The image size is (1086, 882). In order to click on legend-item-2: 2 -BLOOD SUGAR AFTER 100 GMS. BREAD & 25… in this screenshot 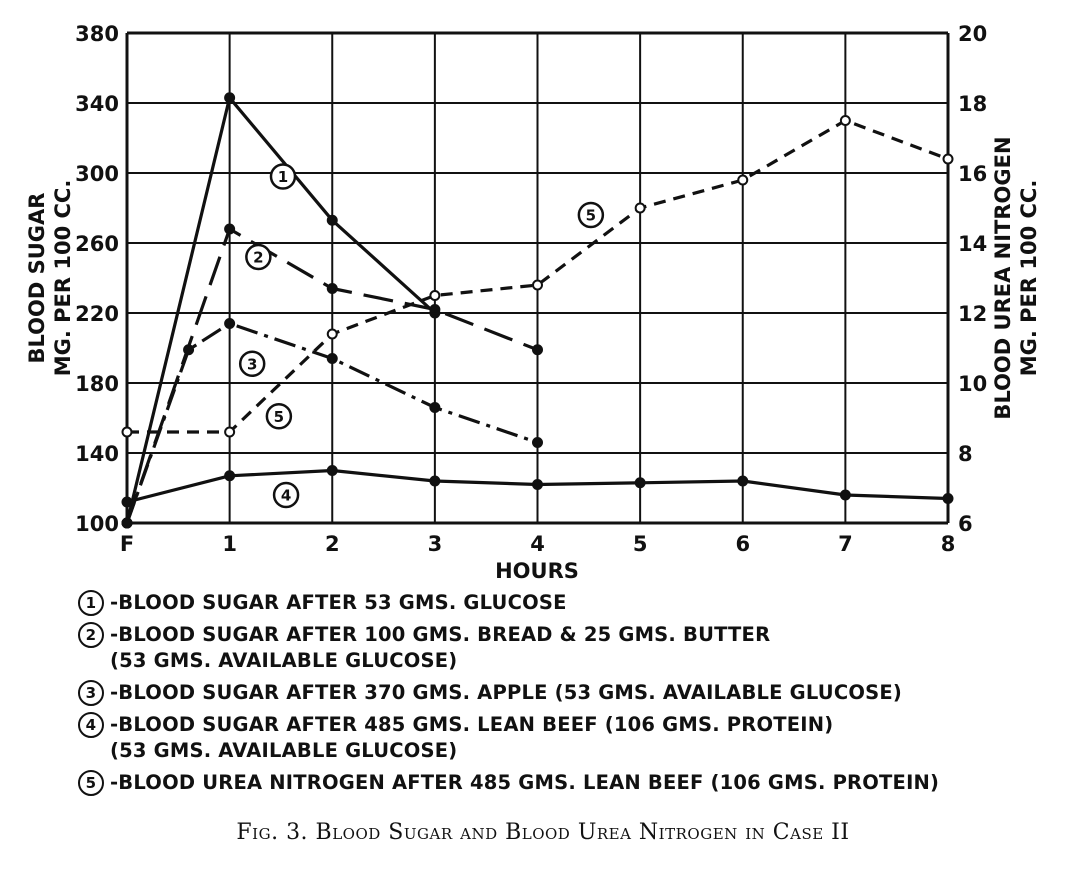, I will do `click(573, 648)`.